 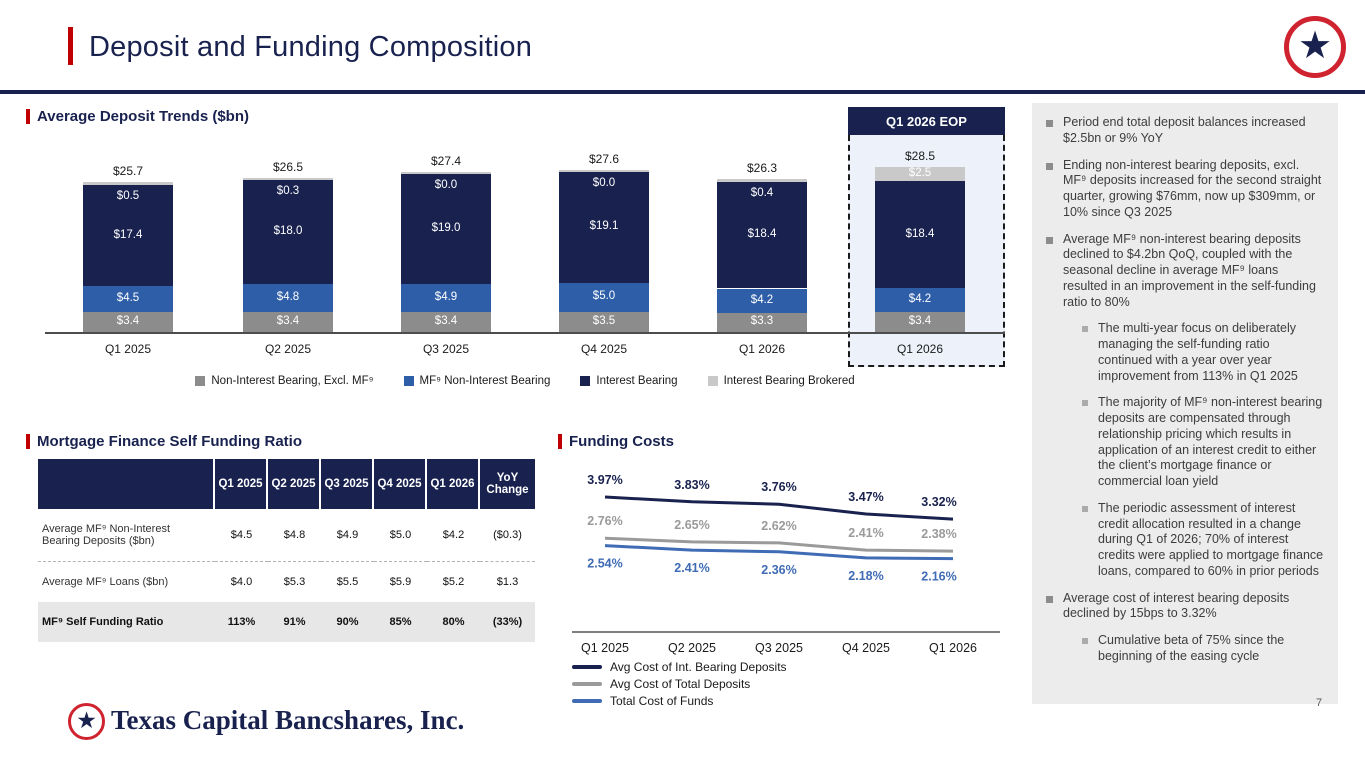 What do you see at coordinates (679, 683) in the screenshot?
I see `legend-item: Avg Cost of Total Deposits` at bounding box center [679, 683].